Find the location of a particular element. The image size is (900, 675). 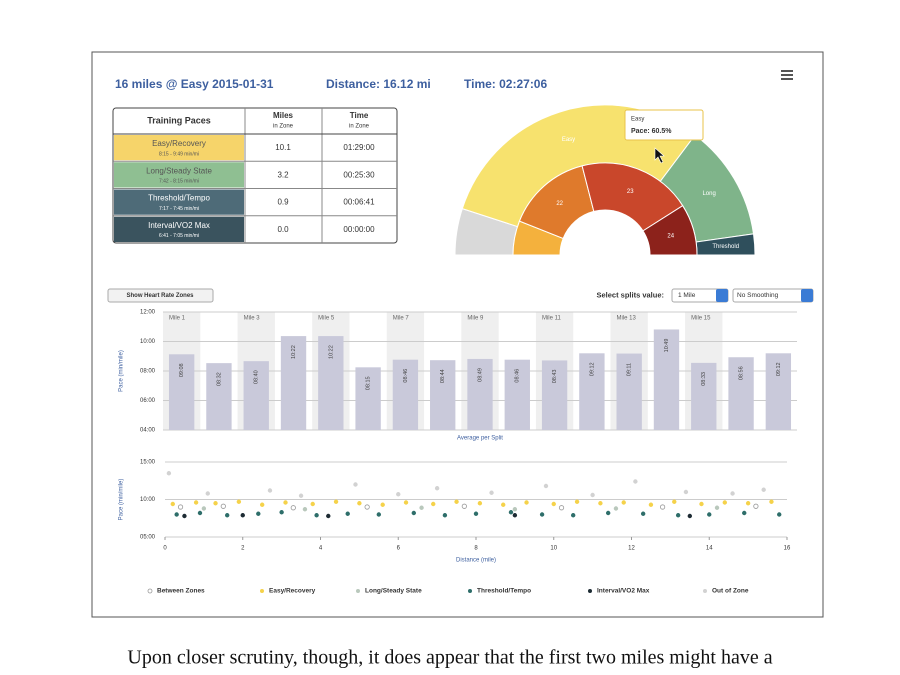

x-tick-label: 16 is located at coordinates (787, 549).